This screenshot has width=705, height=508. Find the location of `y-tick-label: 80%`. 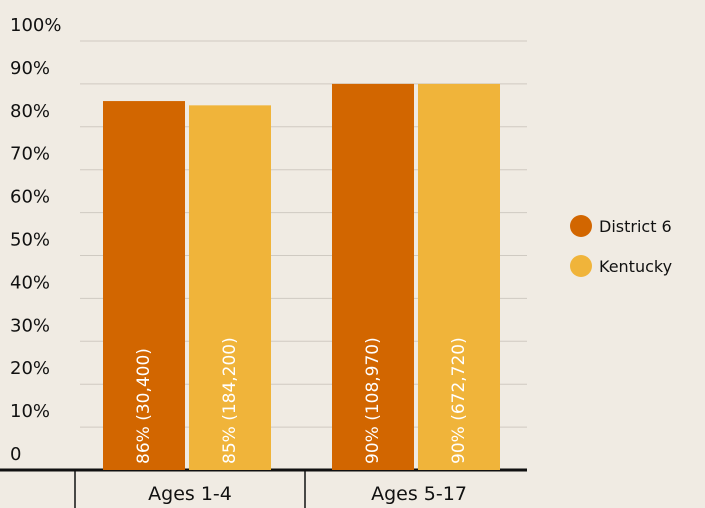

y-tick-label: 80% is located at coordinates (30, 111).